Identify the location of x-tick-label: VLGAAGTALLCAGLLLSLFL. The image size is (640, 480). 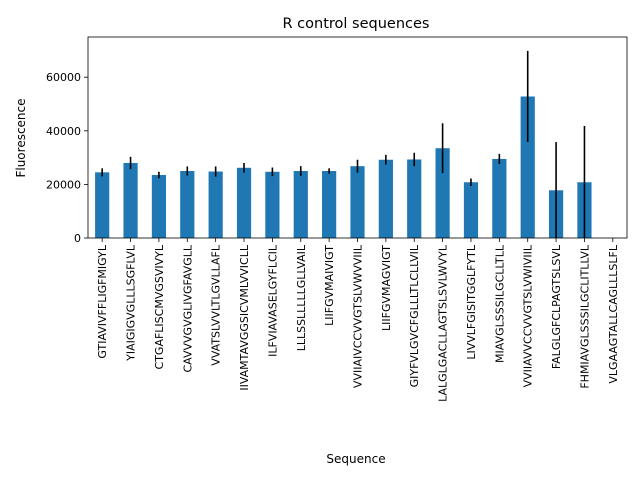
(613, 313).